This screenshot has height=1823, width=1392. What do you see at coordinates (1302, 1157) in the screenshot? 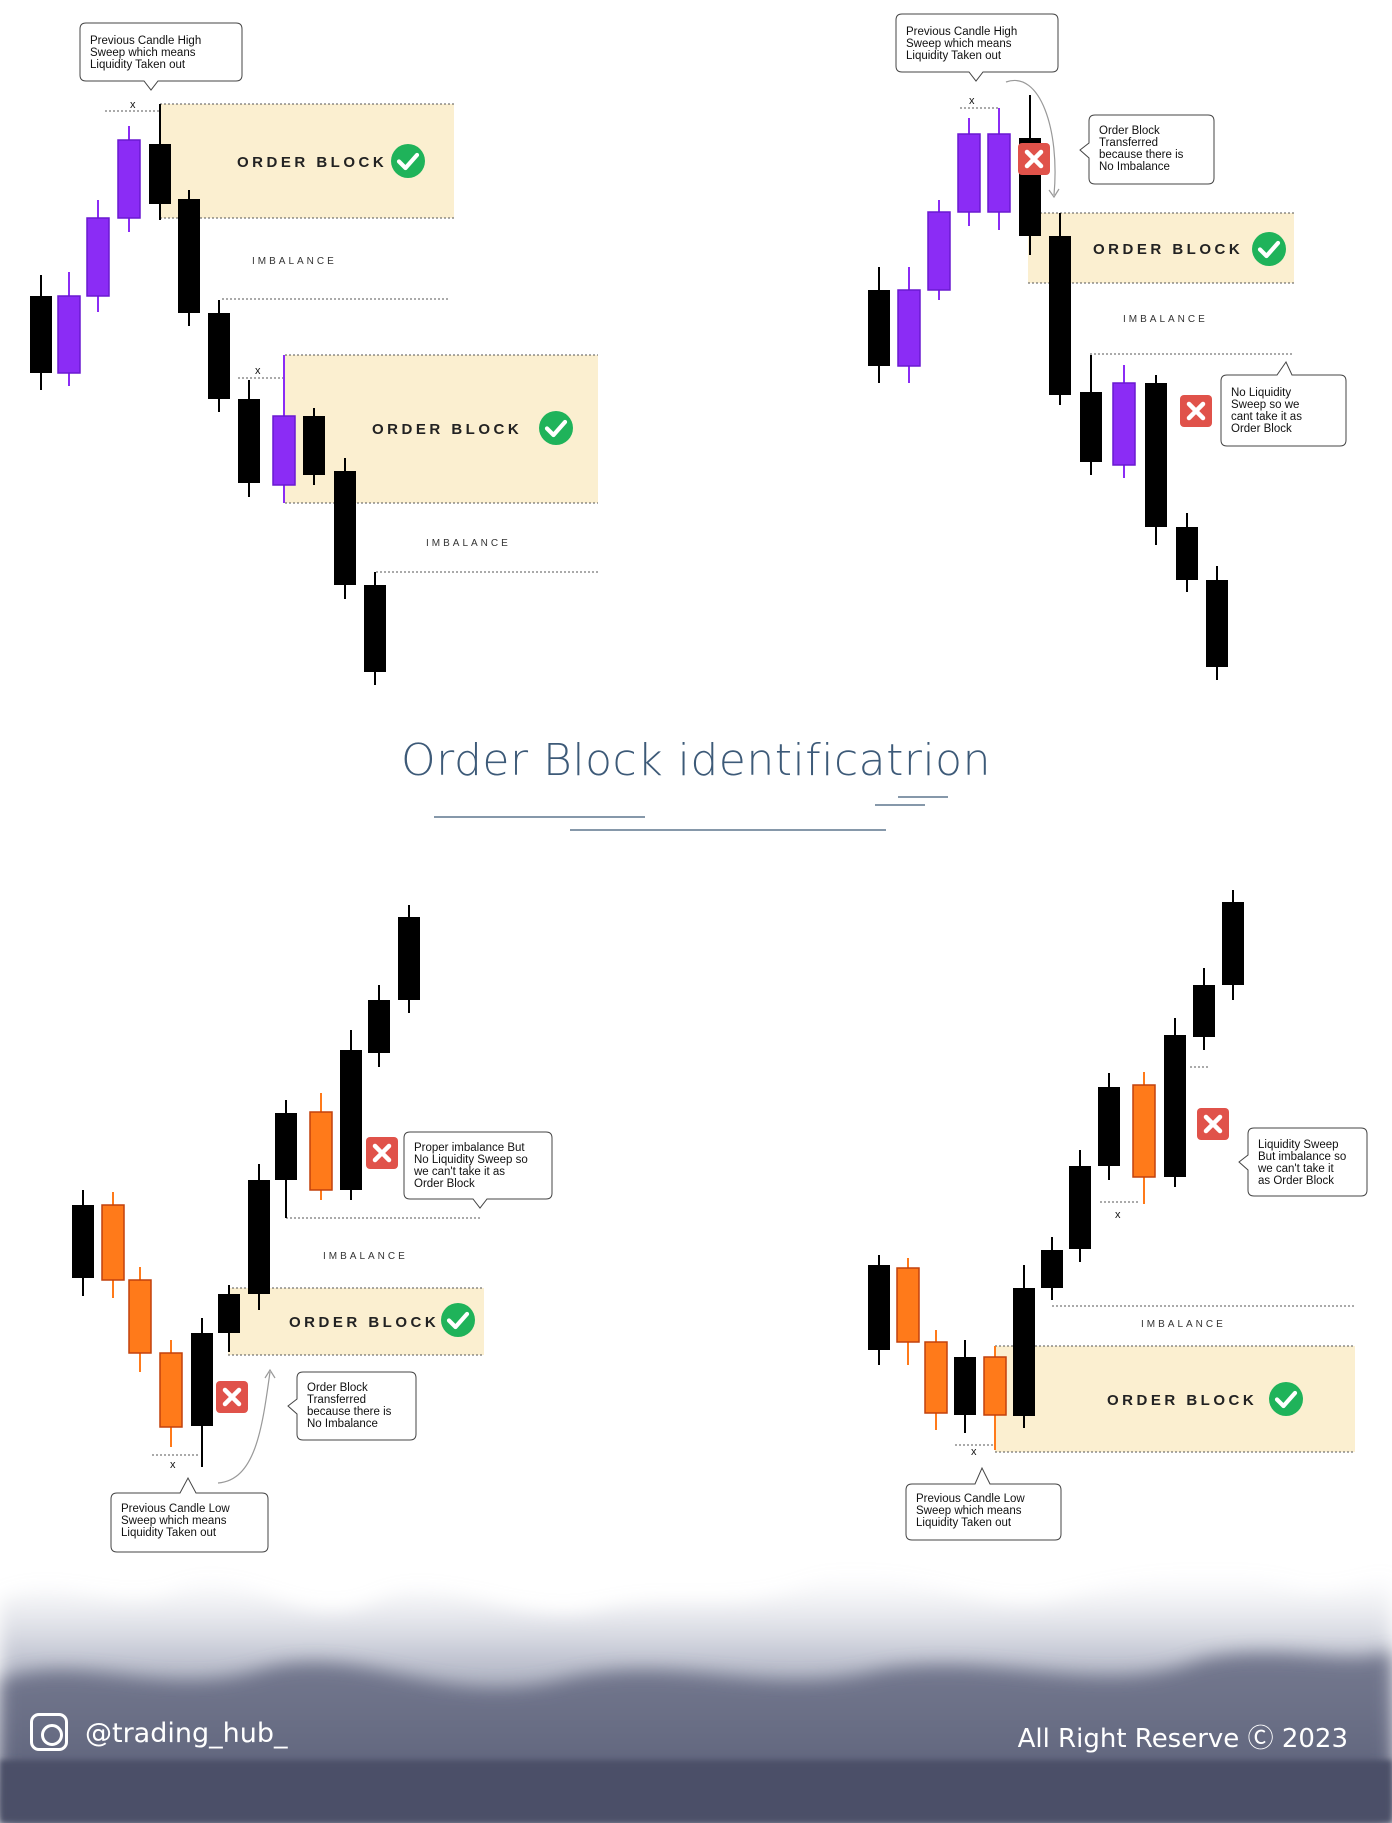
I see `callout-line: But imbalance so` at bounding box center [1302, 1157].